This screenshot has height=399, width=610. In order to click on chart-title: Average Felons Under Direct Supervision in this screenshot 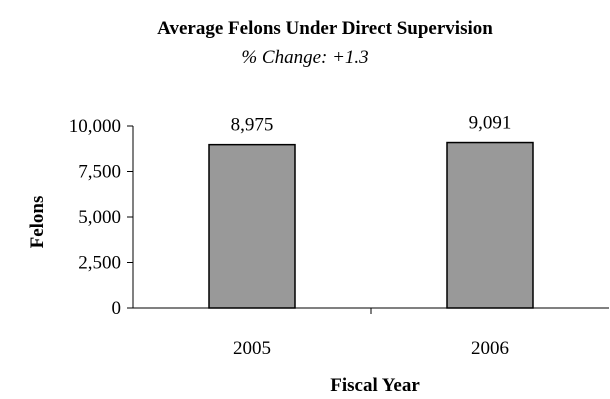, I will do `click(325, 28)`.